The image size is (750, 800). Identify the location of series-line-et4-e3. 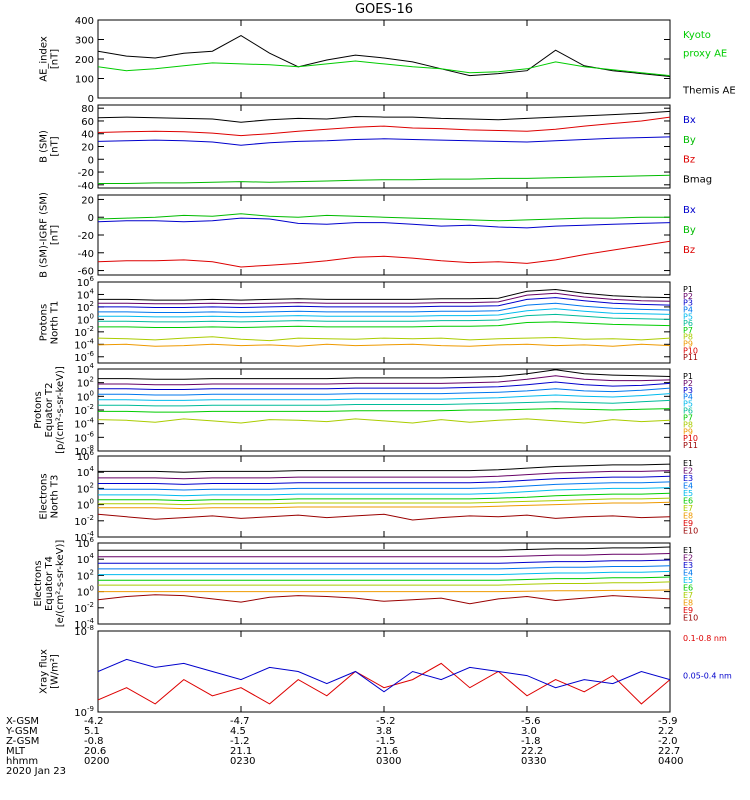
(384, 561).